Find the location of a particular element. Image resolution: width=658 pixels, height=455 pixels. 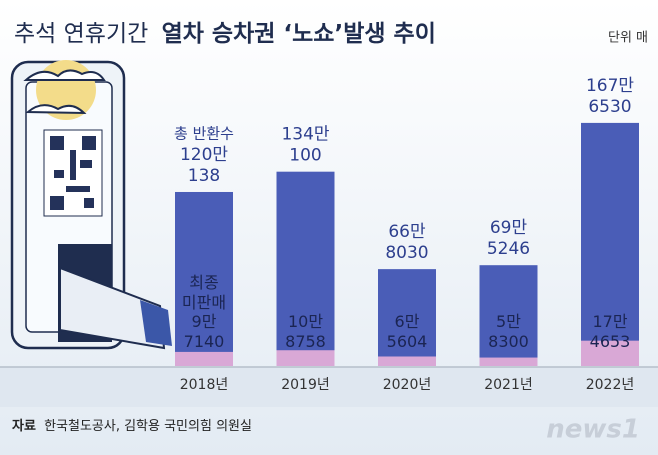

x-tick-label: 2018년 is located at coordinates (204, 385).